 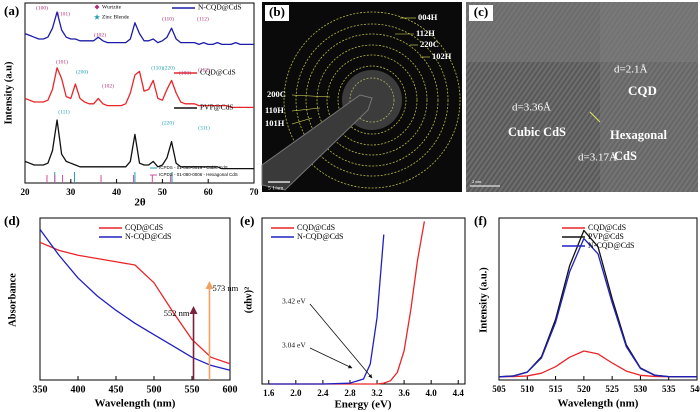 What do you see at coordinates (377, 393) in the screenshot?
I see `x-tick-label: 3.2` at bounding box center [377, 393].